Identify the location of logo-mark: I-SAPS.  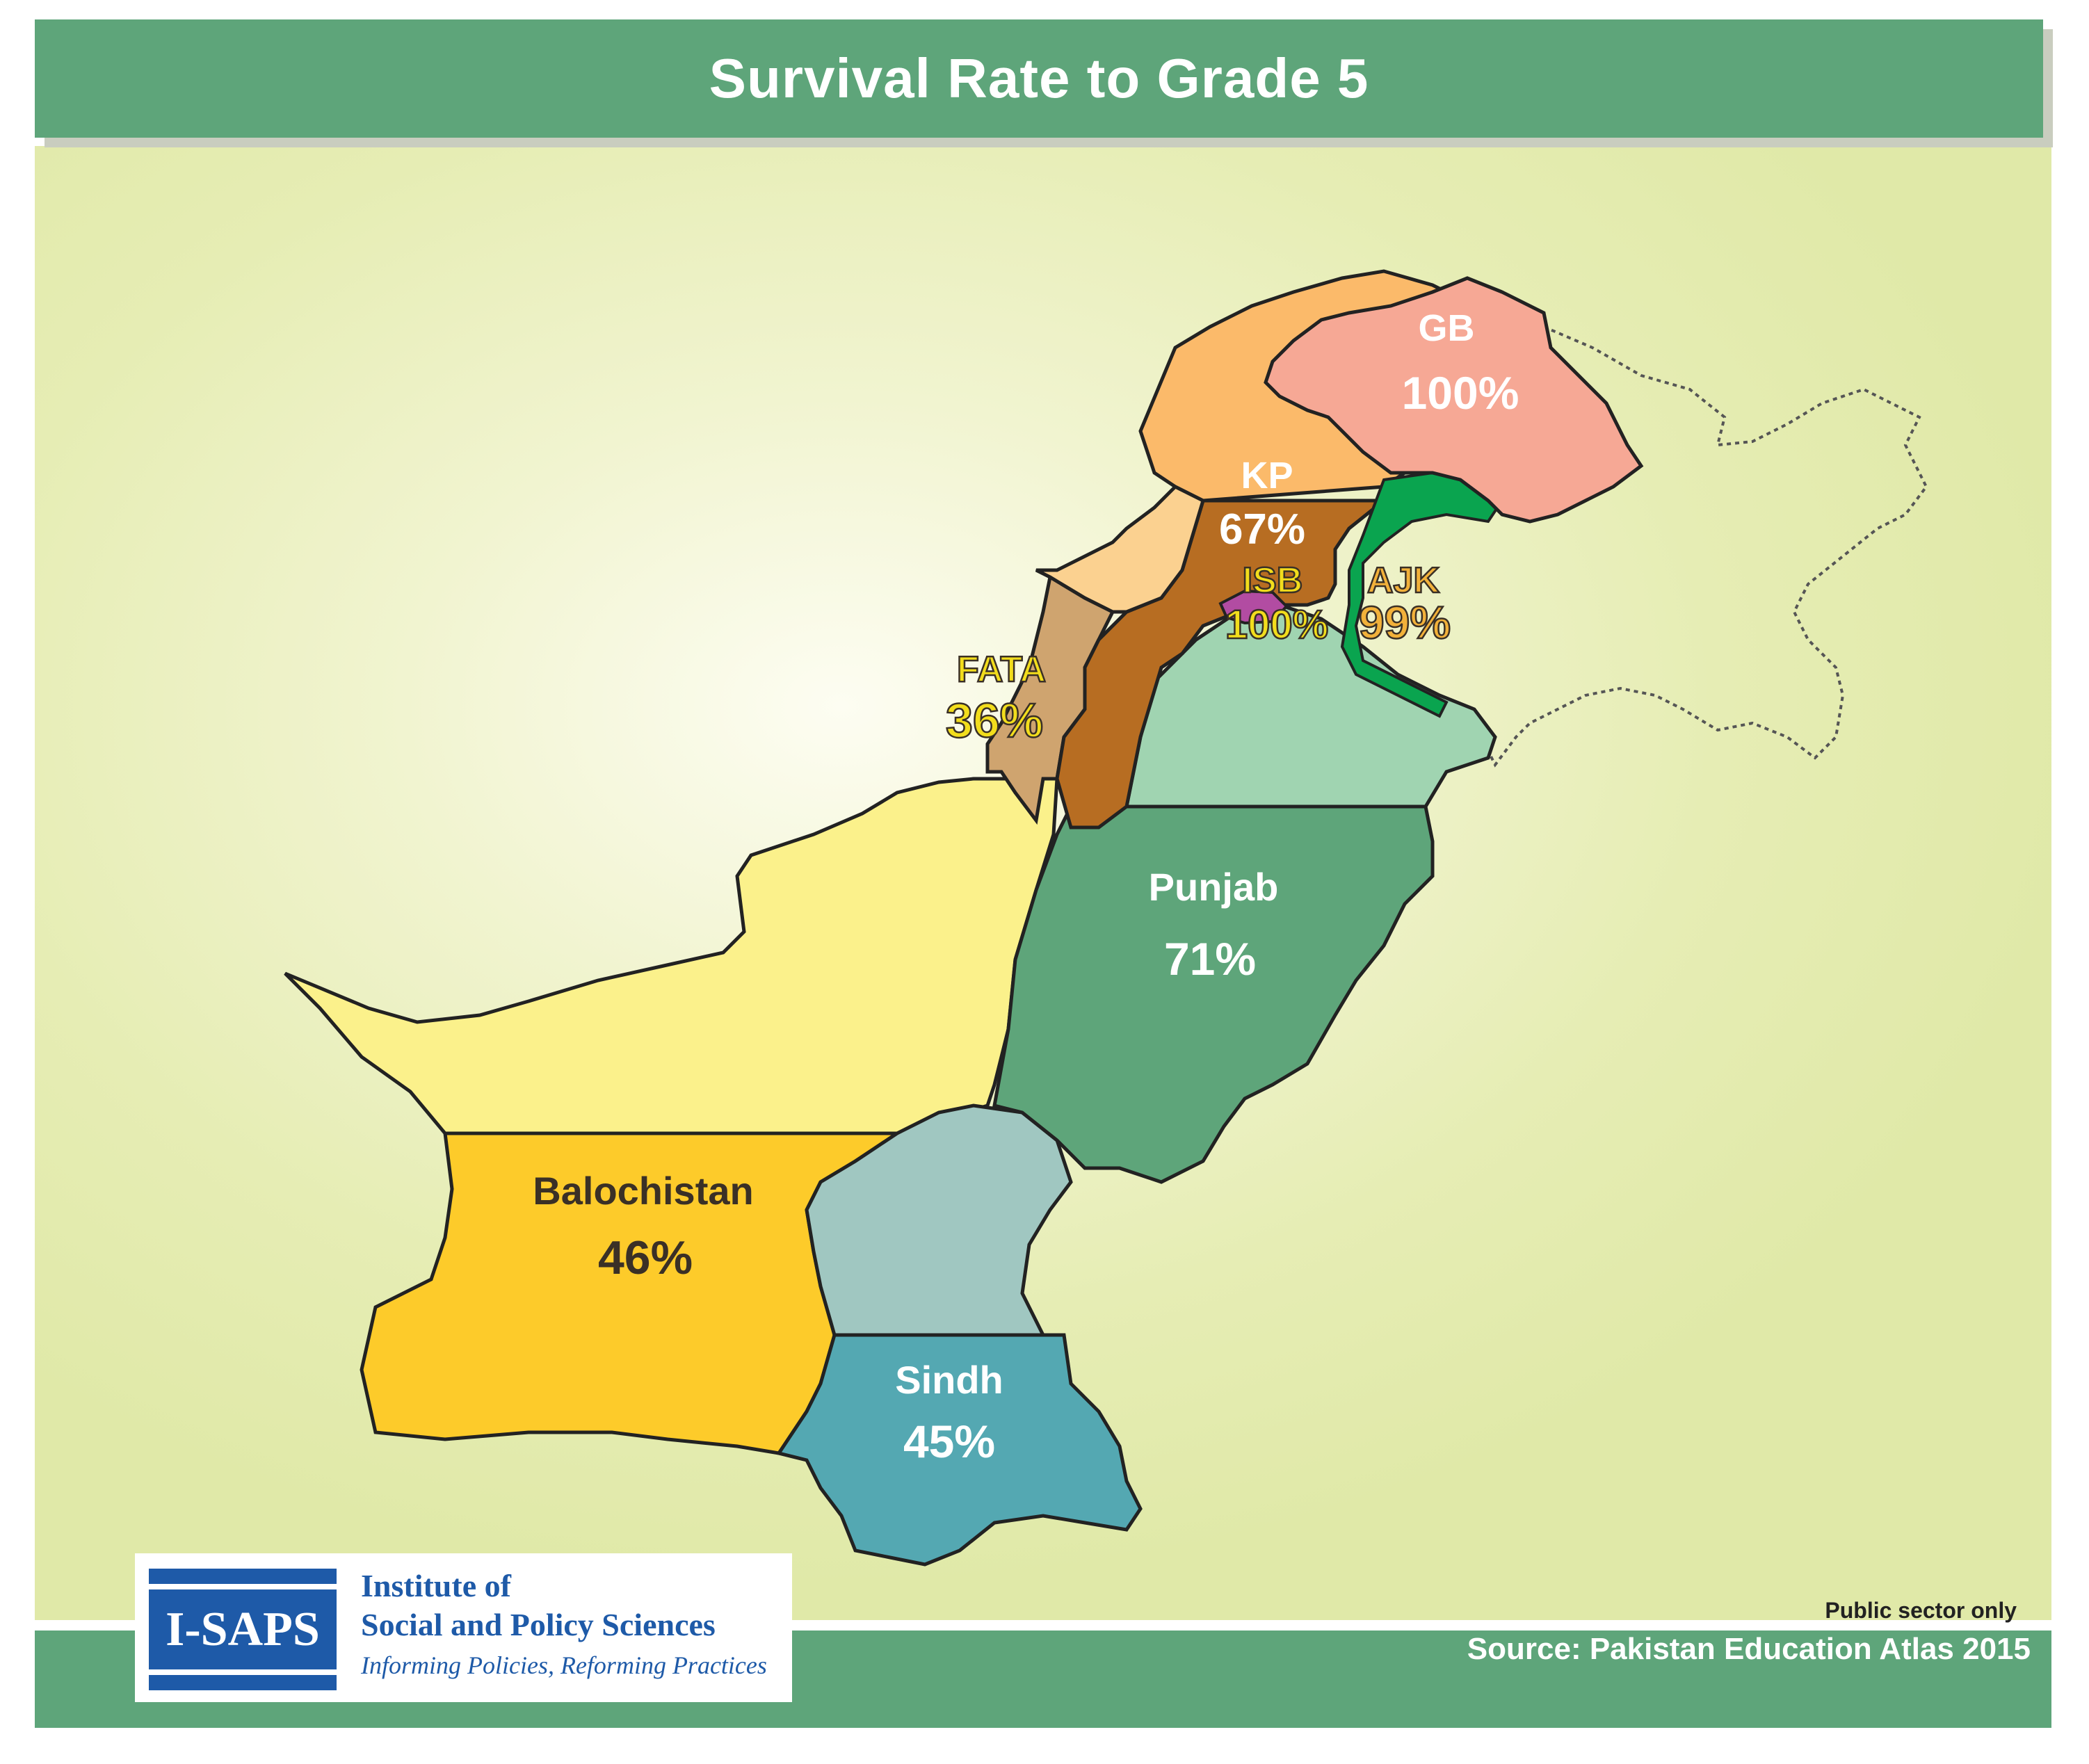
(243, 1629).